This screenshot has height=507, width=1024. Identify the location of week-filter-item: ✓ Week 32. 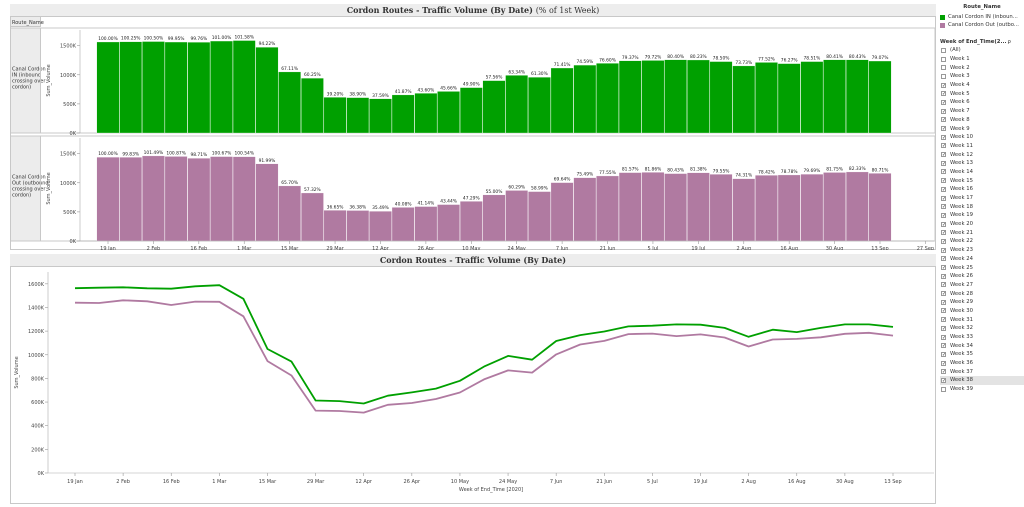
(982, 328).